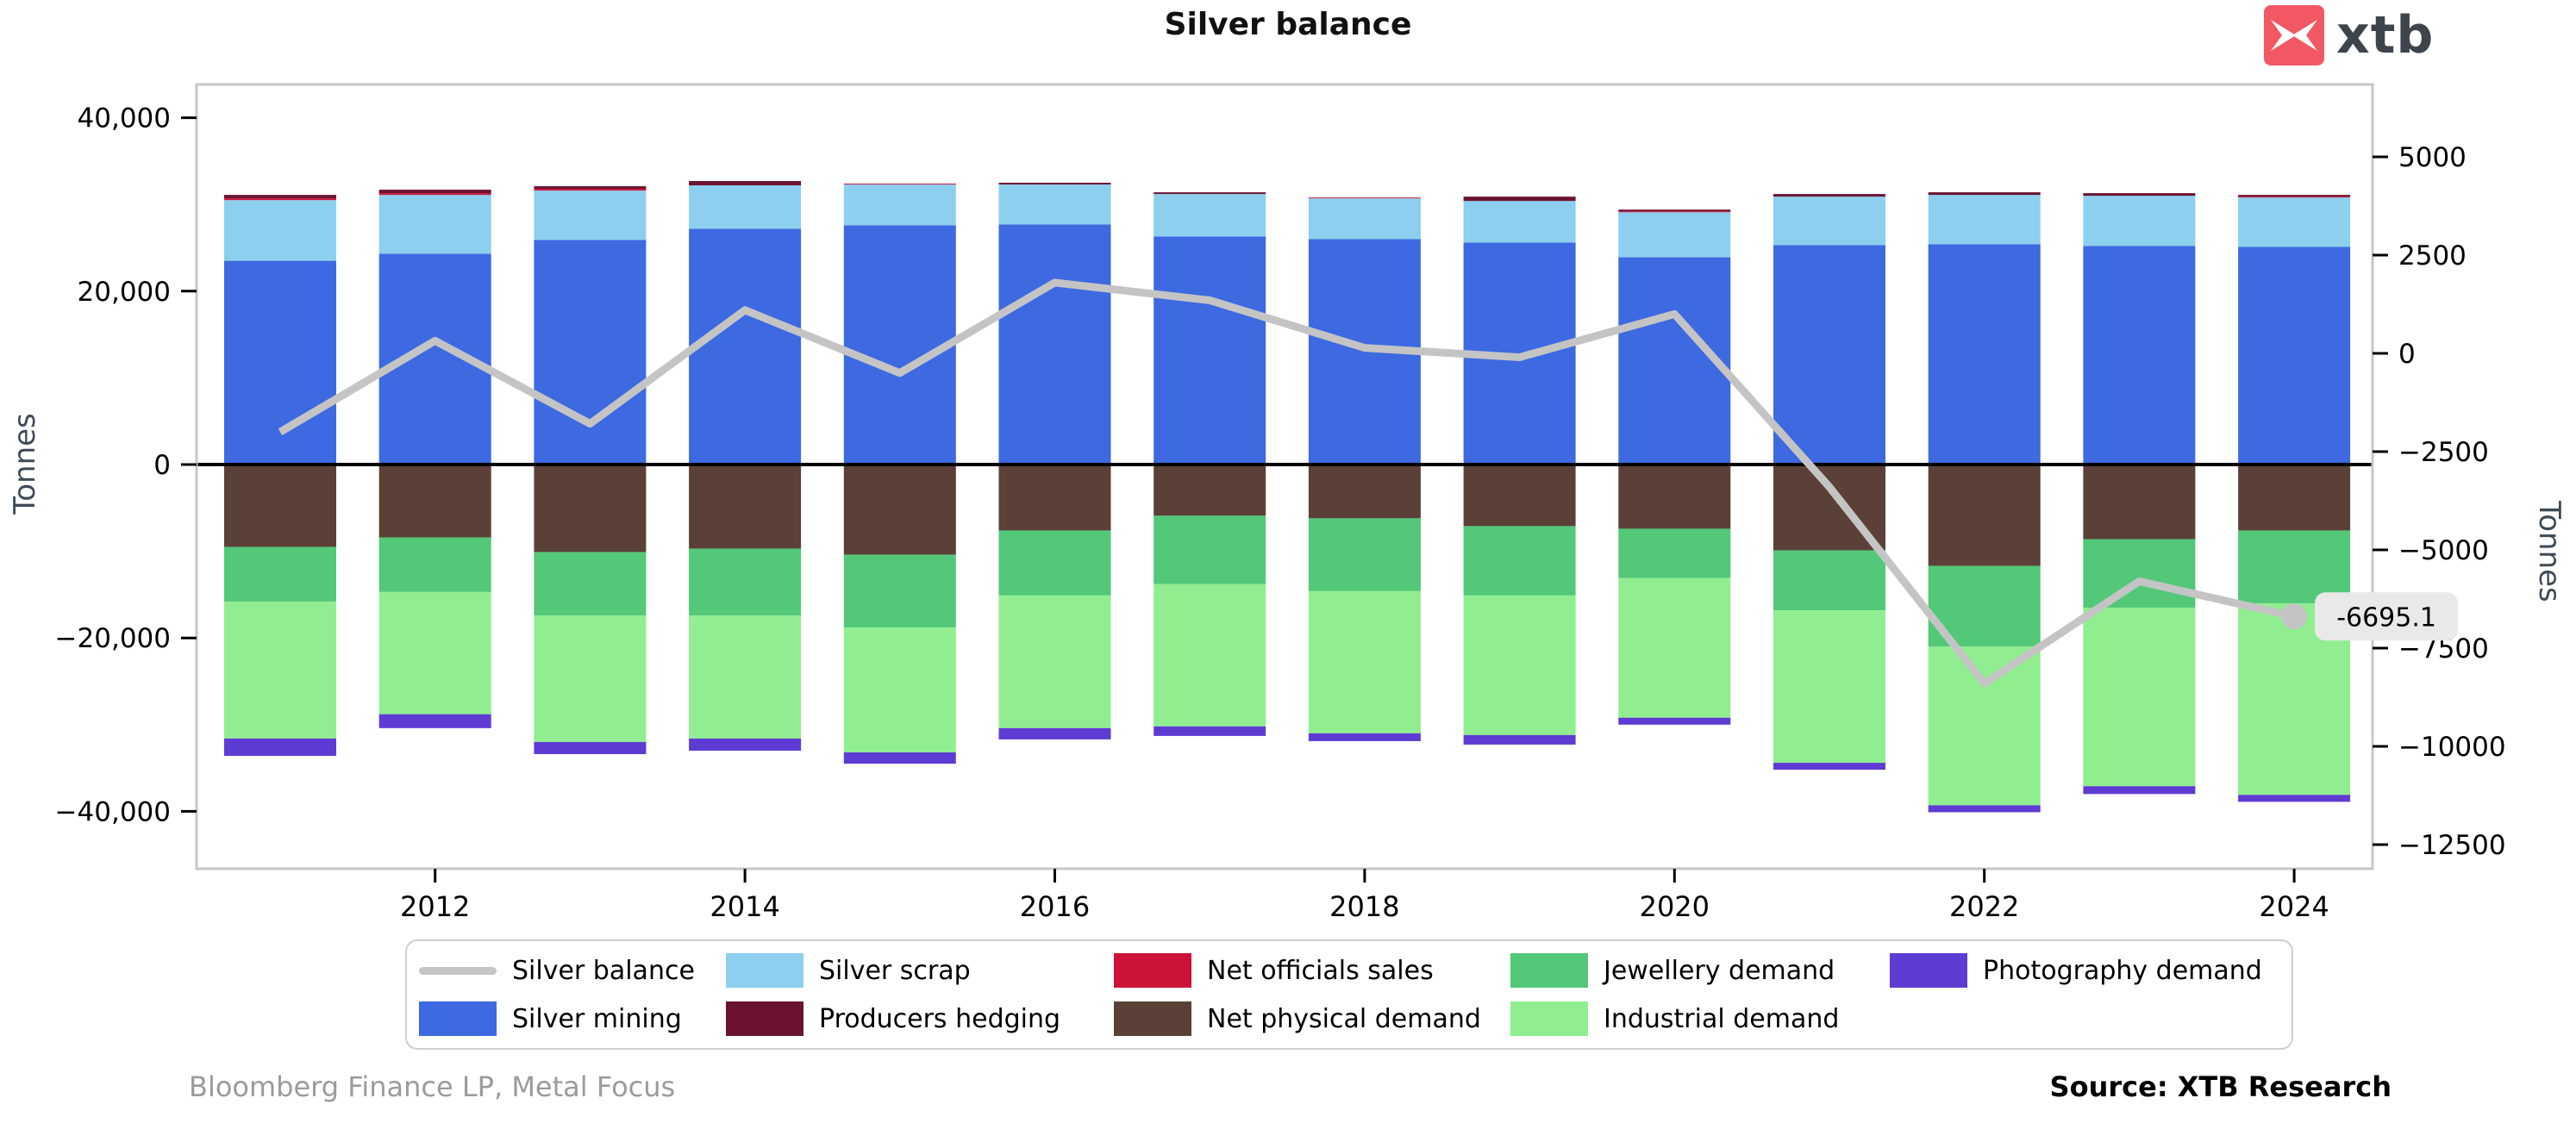  Describe the element at coordinates (2139, 195) in the screenshot. I see `bar-segment-producers-hedging-2023` at that location.